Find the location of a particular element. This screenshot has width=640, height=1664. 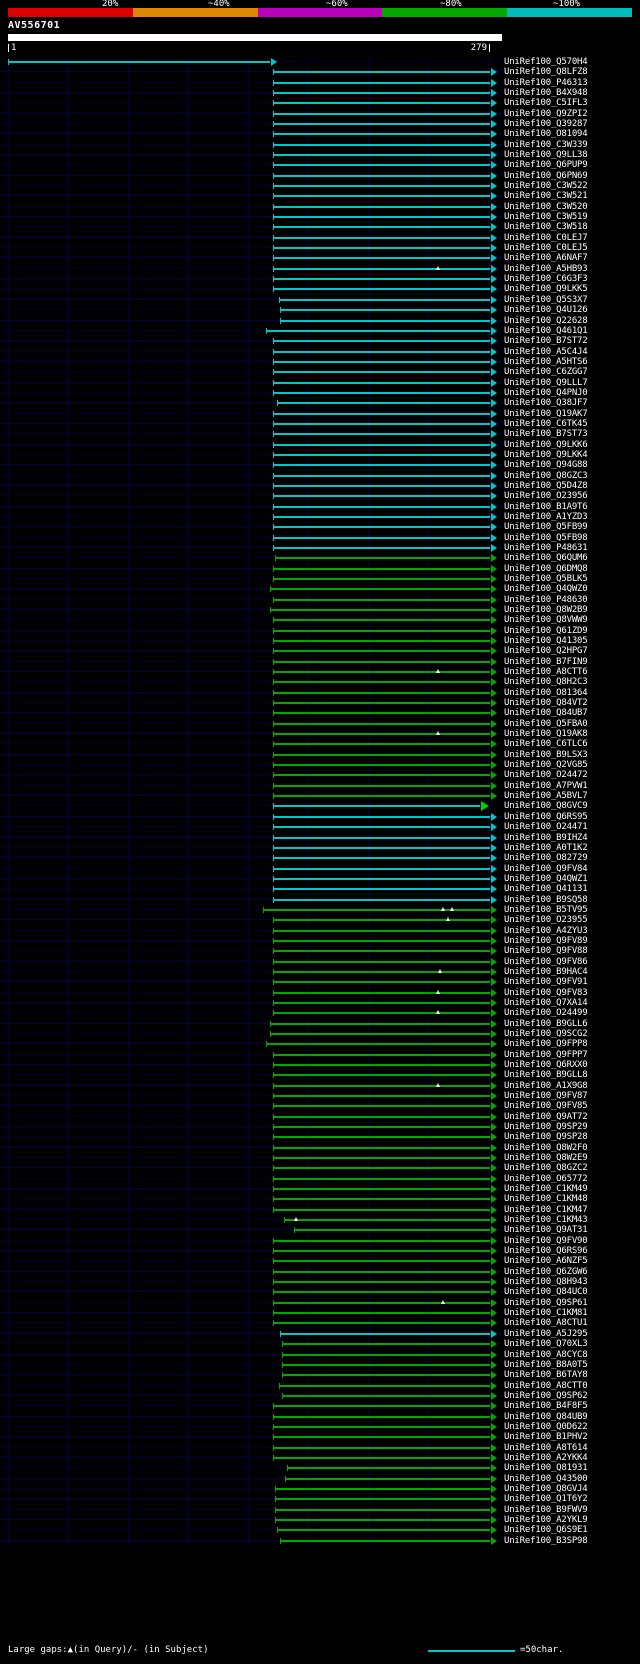

hit-label: UniRef100_B3SP98 is located at coordinates (546, 1540).